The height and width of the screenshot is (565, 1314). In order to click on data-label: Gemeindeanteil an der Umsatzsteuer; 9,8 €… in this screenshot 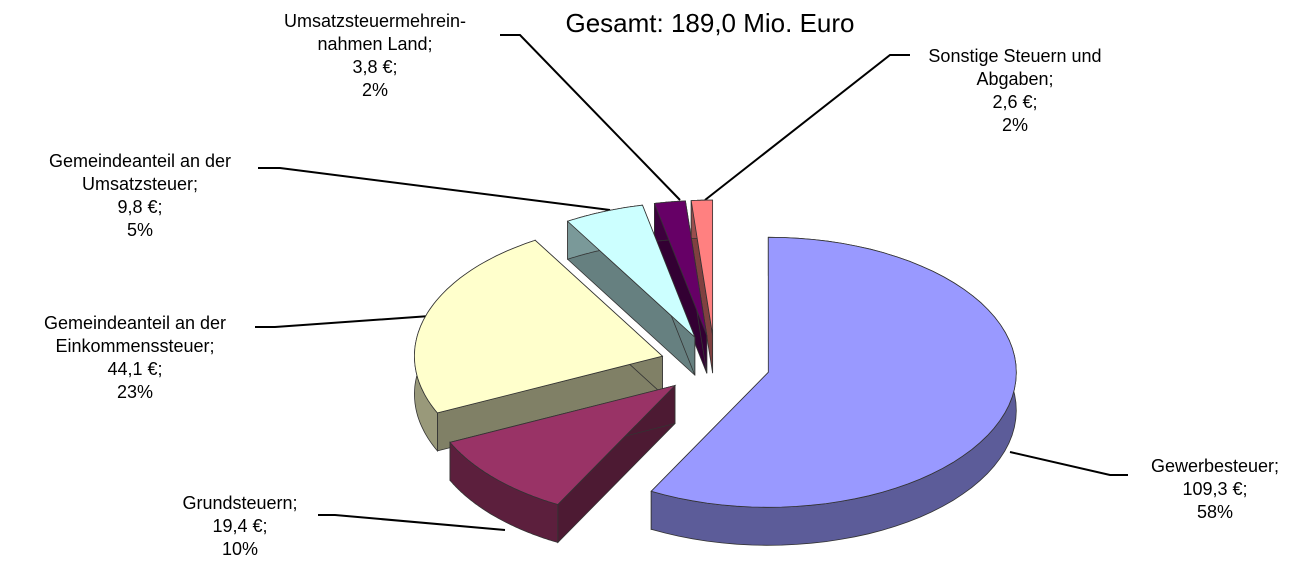, I will do `click(140, 196)`.